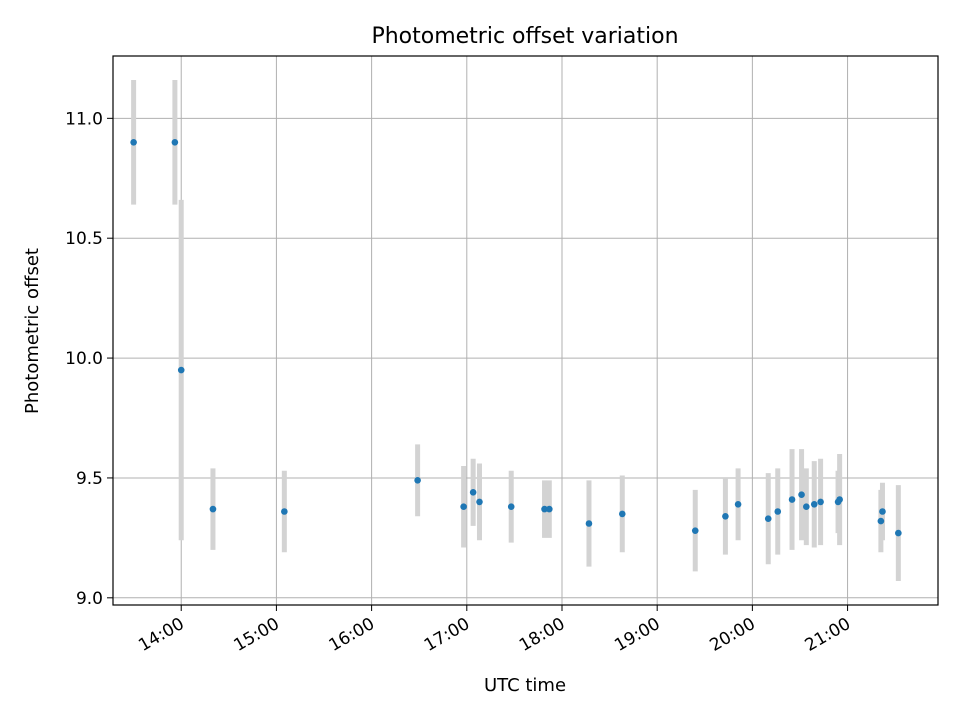 The height and width of the screenshot is (720, 960). I want to click on chart-title: Photometric offset variation, so click(524, 36).